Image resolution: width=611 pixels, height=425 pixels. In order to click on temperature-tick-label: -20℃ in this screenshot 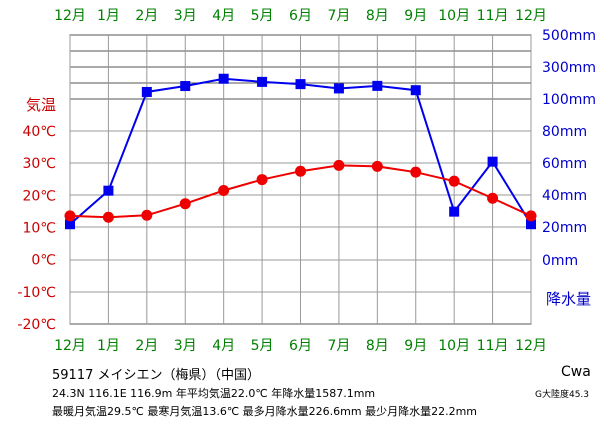, I will do `click(36, 325)`.